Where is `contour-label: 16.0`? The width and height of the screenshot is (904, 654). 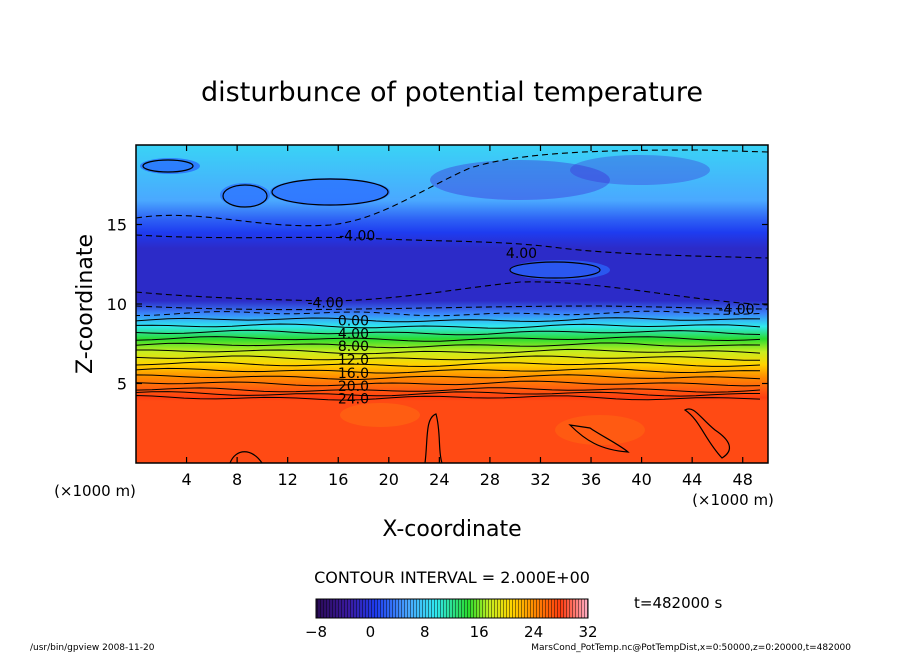 contour-label: 16.0 is located at coordinates (353, 374).